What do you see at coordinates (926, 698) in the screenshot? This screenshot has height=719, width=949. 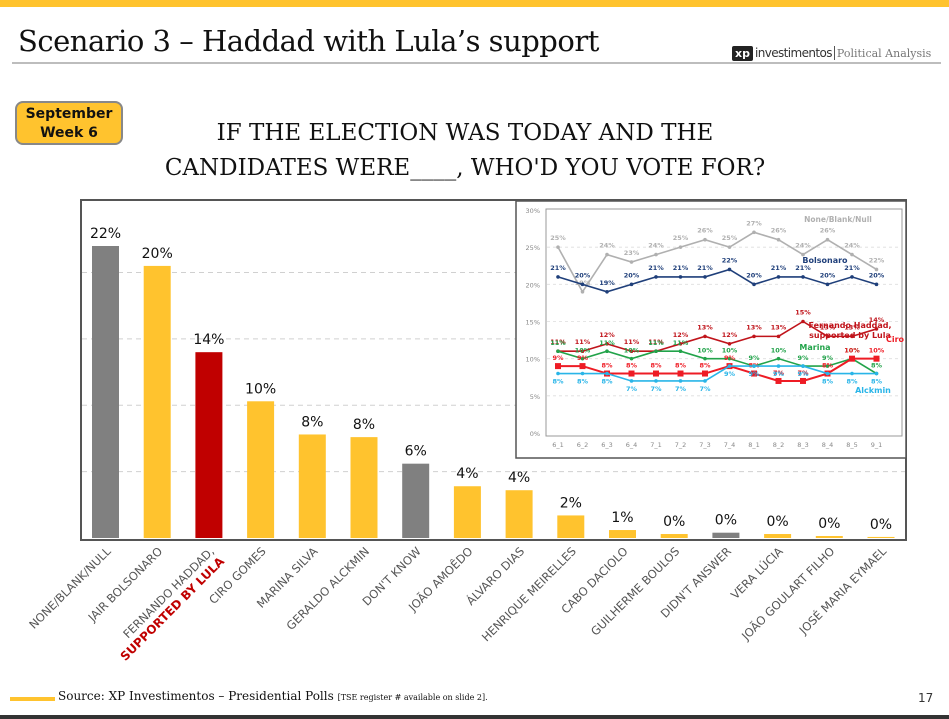 I see `page-number: 17` at bounding box center [926, 698].